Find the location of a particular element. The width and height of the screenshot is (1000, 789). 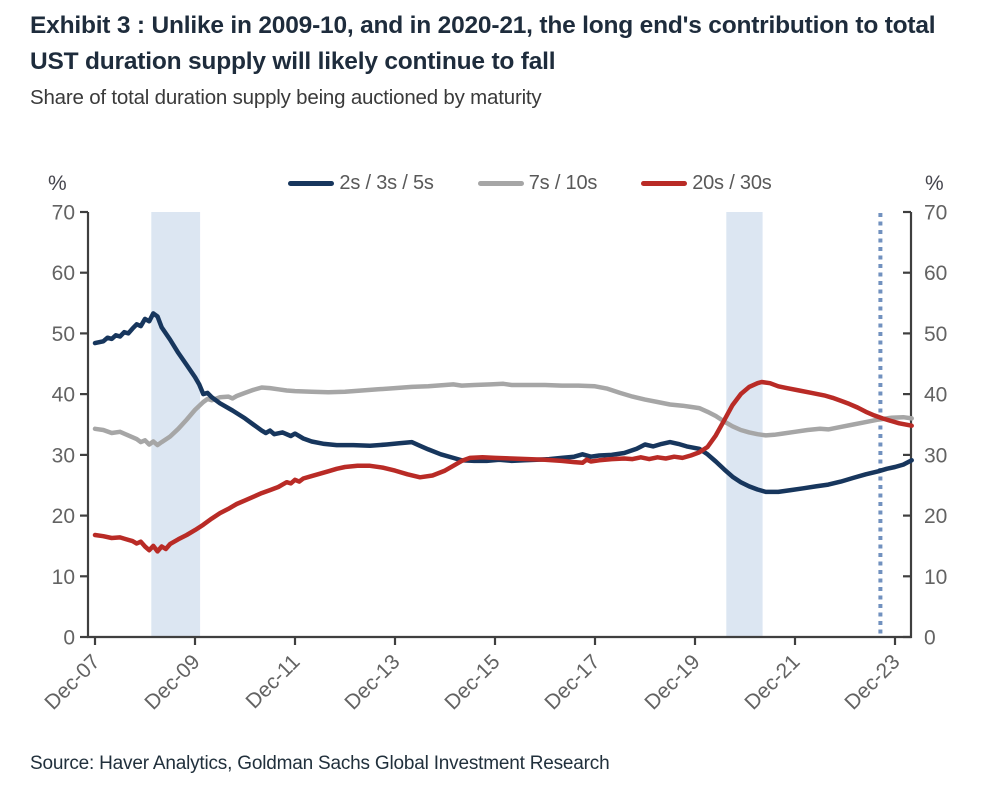

legend-label: 7s / 10s is located at coordinates (563, 183).